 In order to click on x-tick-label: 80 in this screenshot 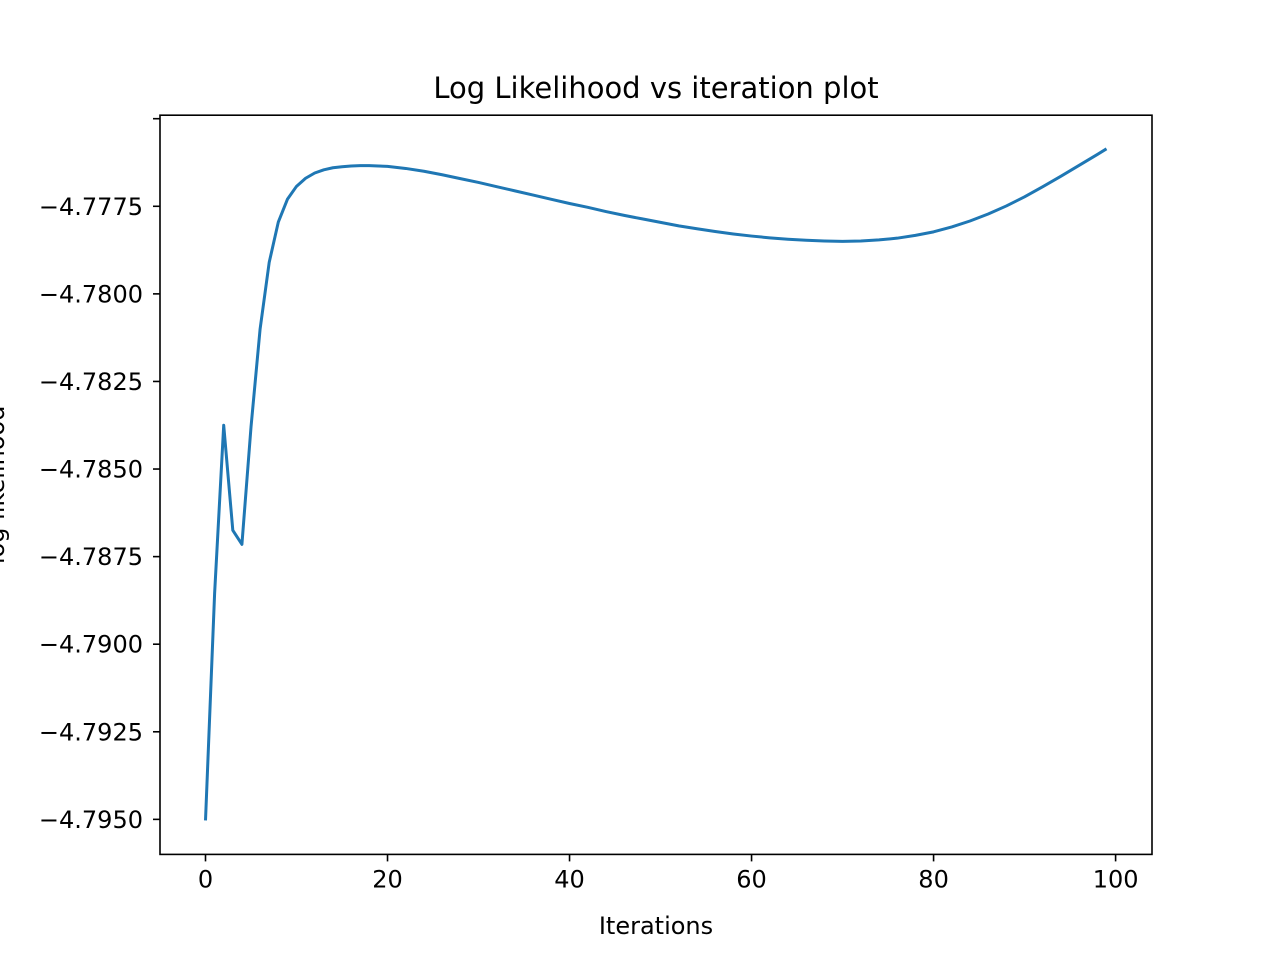, I will do `click(933, 879)`.